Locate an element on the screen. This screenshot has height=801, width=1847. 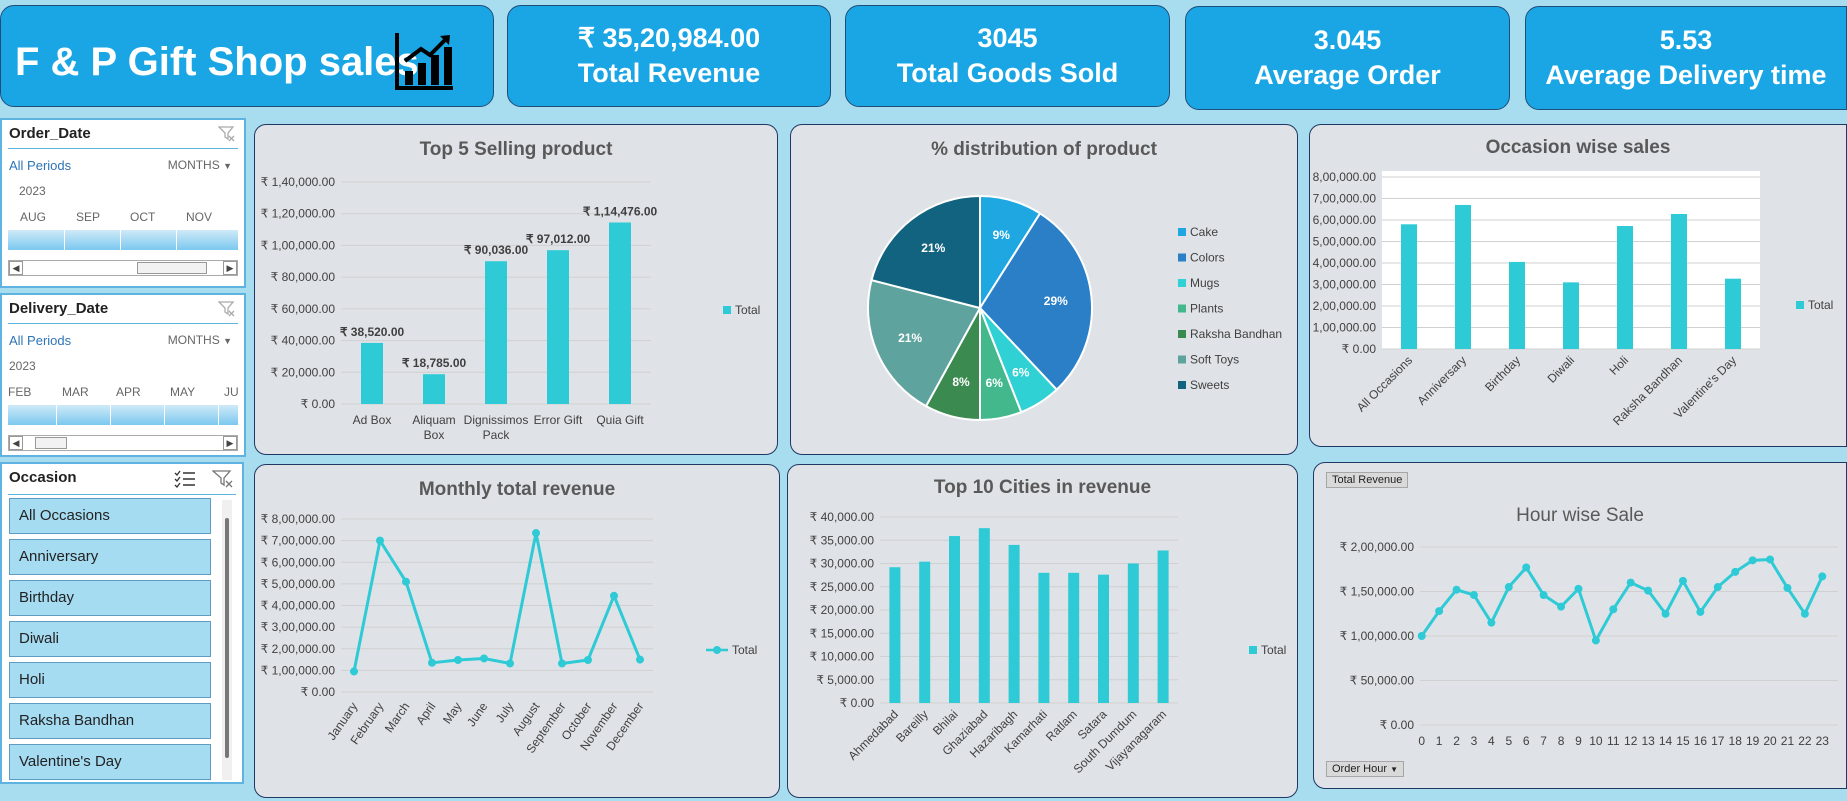
legend-label: Cake is located at coordinates (1204, 232).